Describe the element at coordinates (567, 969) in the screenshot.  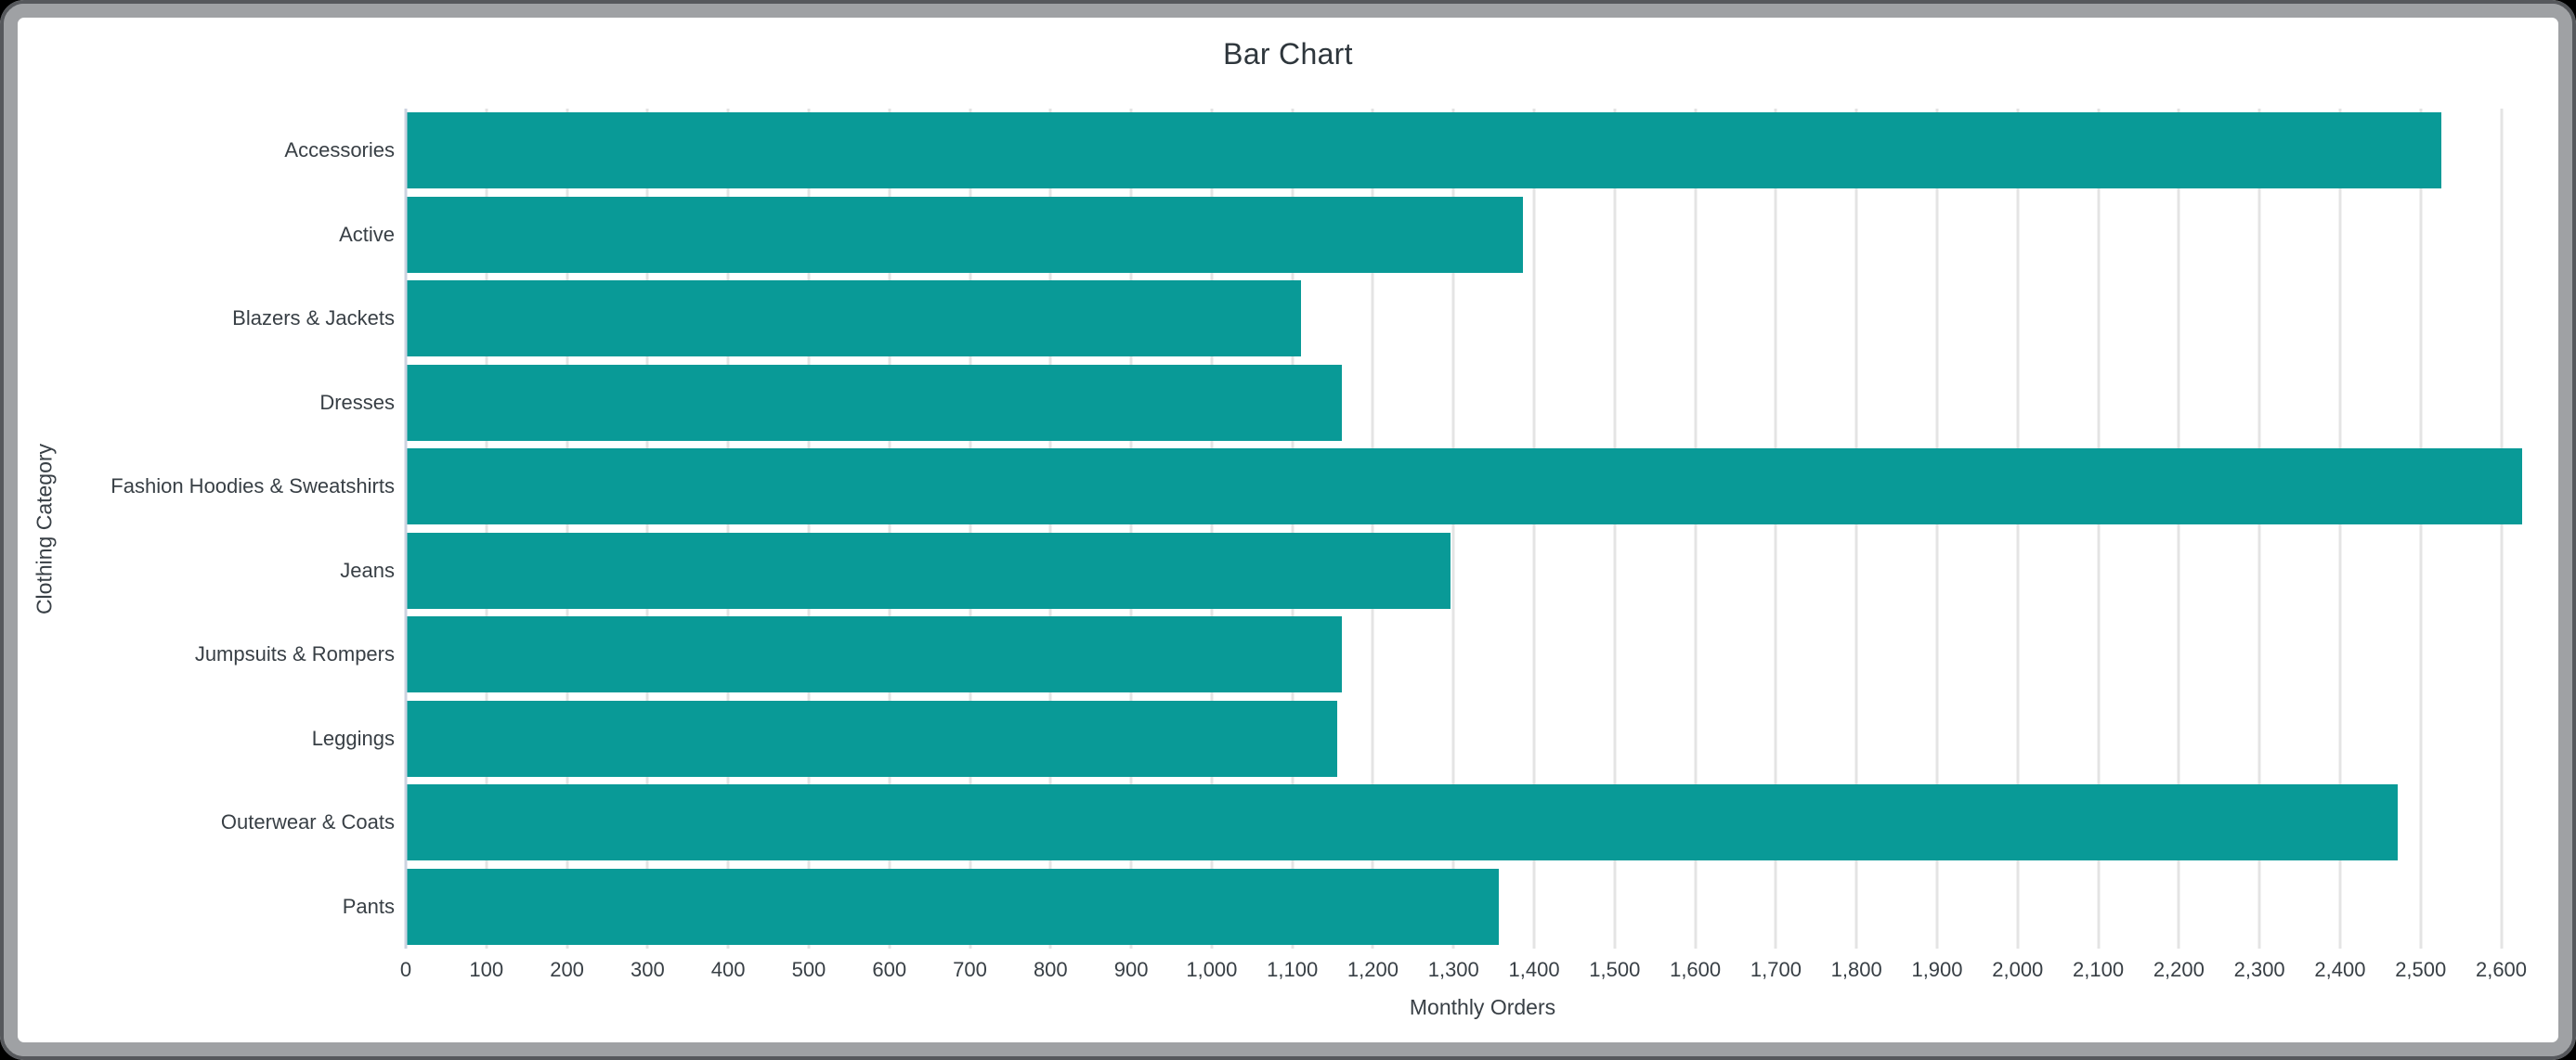
I see `x-tick-label-200: 200` at that location.